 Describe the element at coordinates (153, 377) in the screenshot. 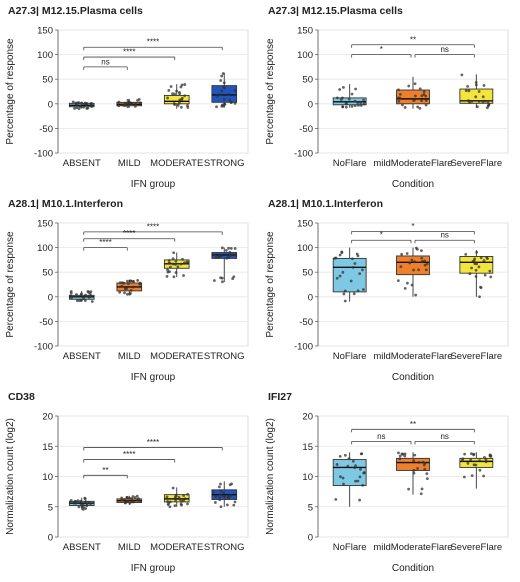

I see `x-axis-label: IFN group` at that location.